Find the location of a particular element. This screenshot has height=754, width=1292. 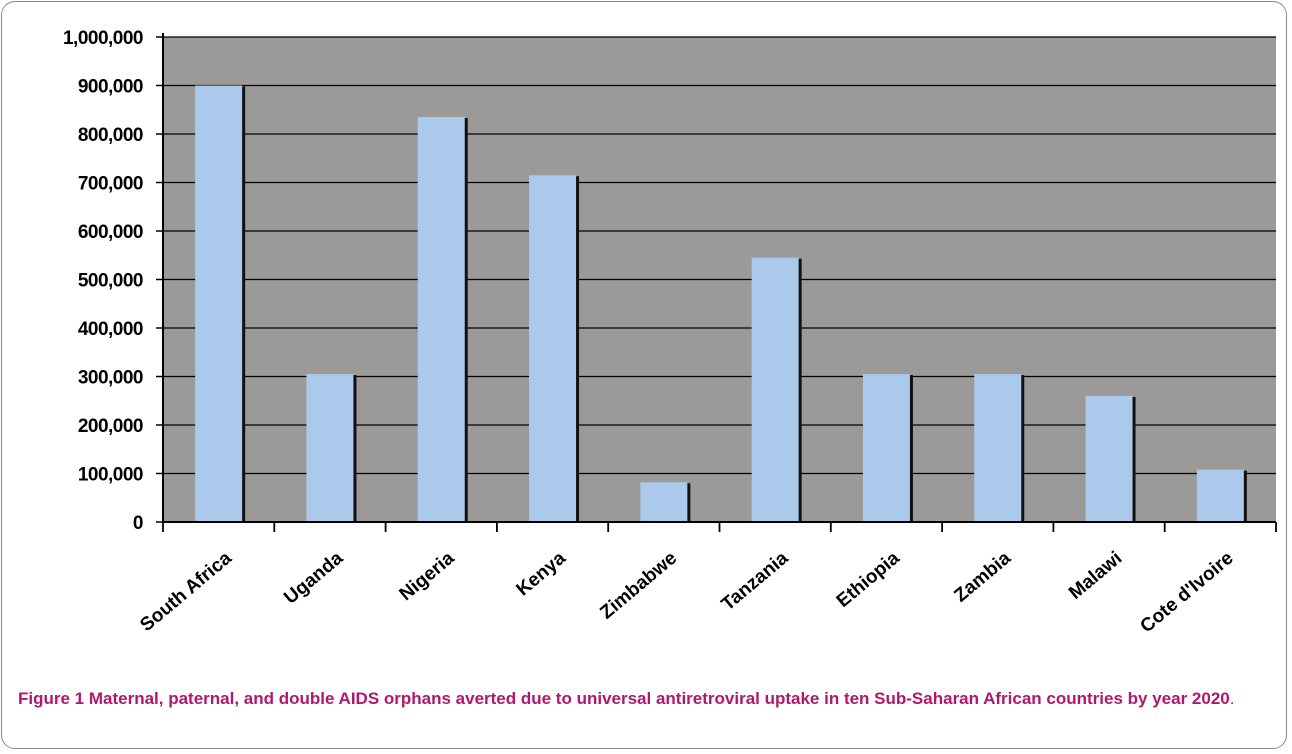

y-tick-label: 0 is located at coordinates (138, 523).